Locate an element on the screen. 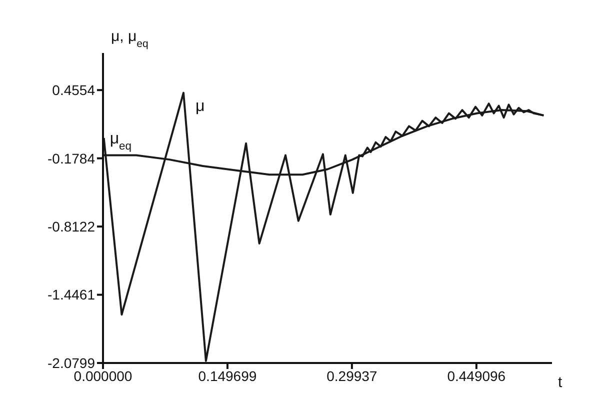 The height and width of the screenshot is (411, 590). x-tick-label: 0.449096 is located at coordinates (476, 376).